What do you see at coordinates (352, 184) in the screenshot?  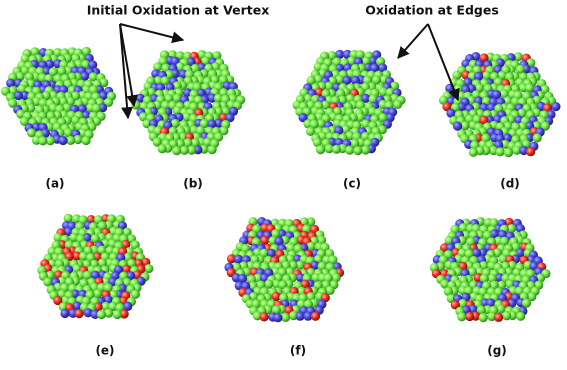 I see `panel-label: (c)` at bounding box center [352, 184].